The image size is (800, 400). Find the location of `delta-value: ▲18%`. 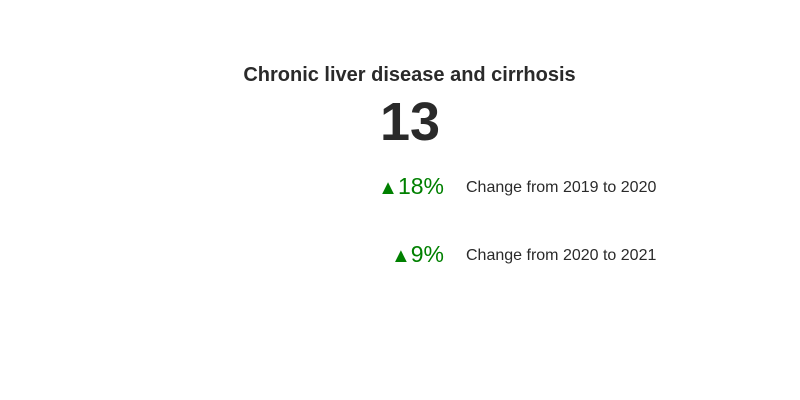

delta-value: ▲18% is located at coordinates (411, 187).